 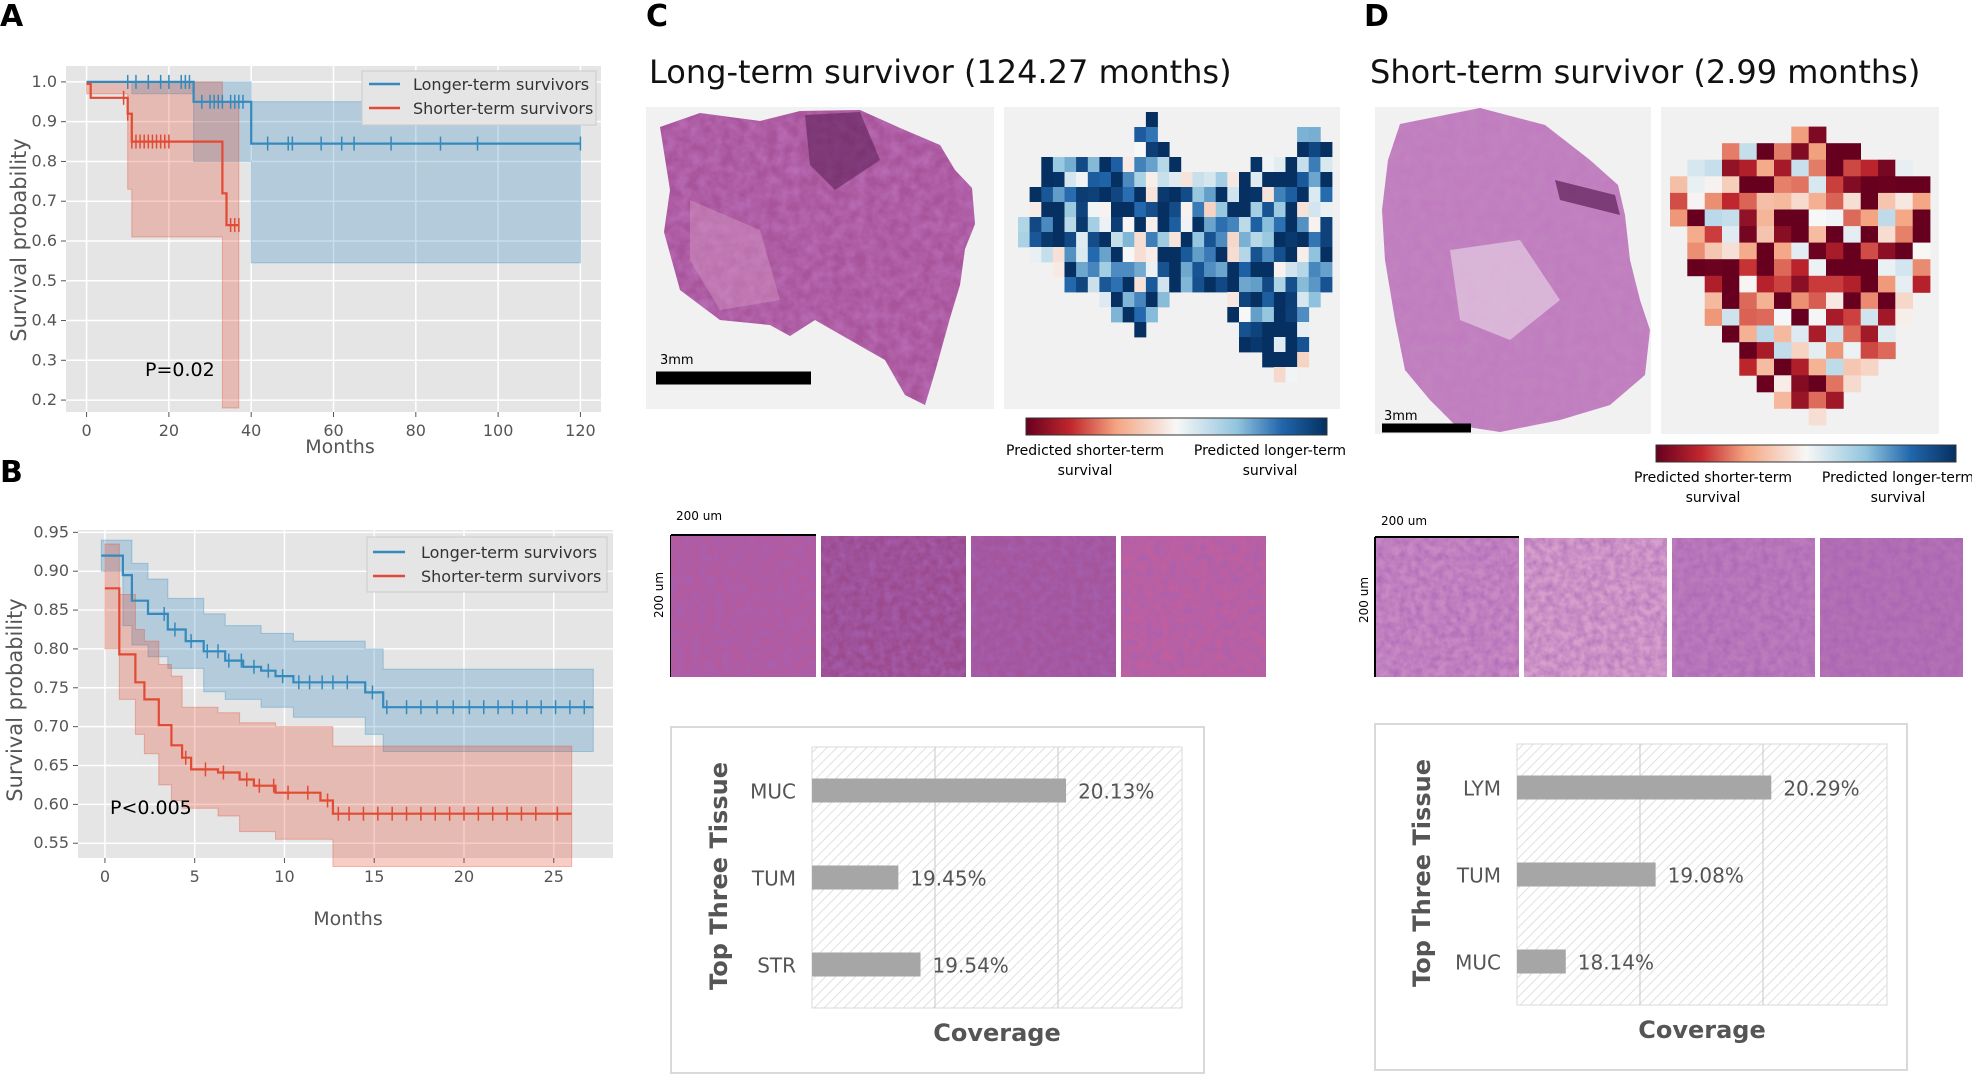 What do you see at coordinates (1364, 600) in the screenshot?
I see `patch-scale-label-vertical-d: 200 um` at bounding box center [1364, 600].